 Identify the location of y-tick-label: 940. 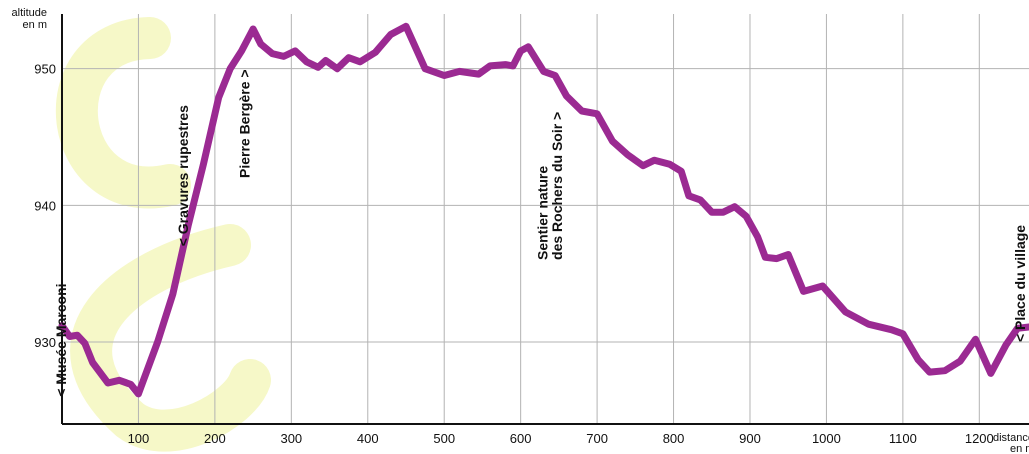
(45, 205).